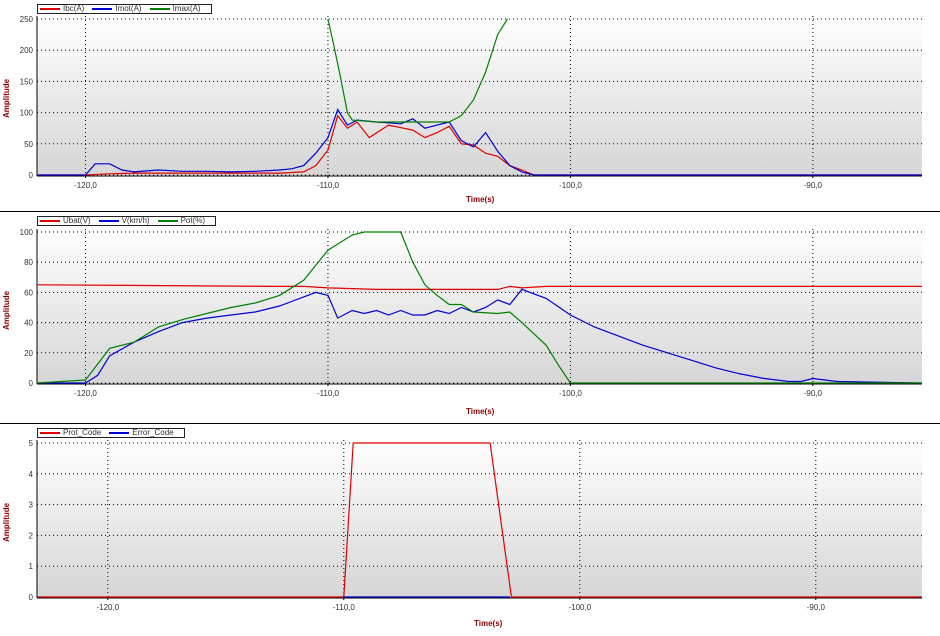  I want to click on legend-label: Ibc(A), so click(74, 8).